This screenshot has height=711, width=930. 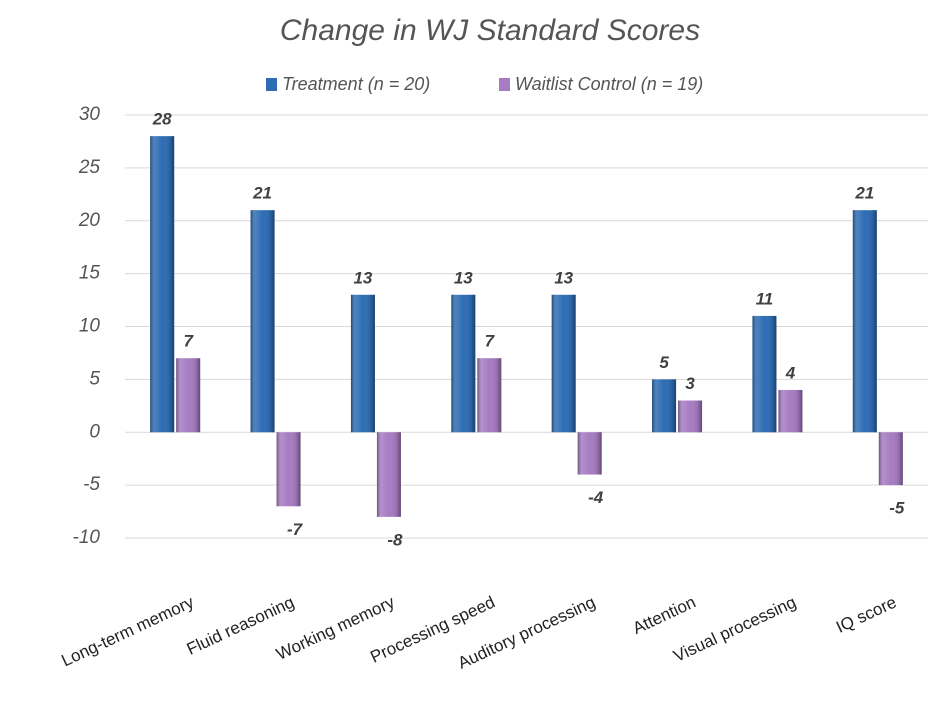 What do you see at coordinates (89, 167) in the screenshot?
I see `y-tick-label: 25` at bounding box center [89, 167].